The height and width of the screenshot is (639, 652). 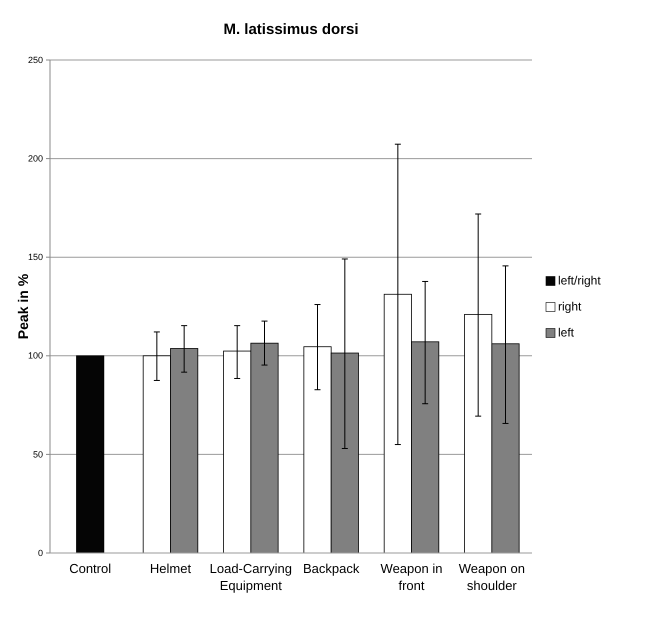 I want to click on y-tick-label: 200, so click(x=35, y=158).